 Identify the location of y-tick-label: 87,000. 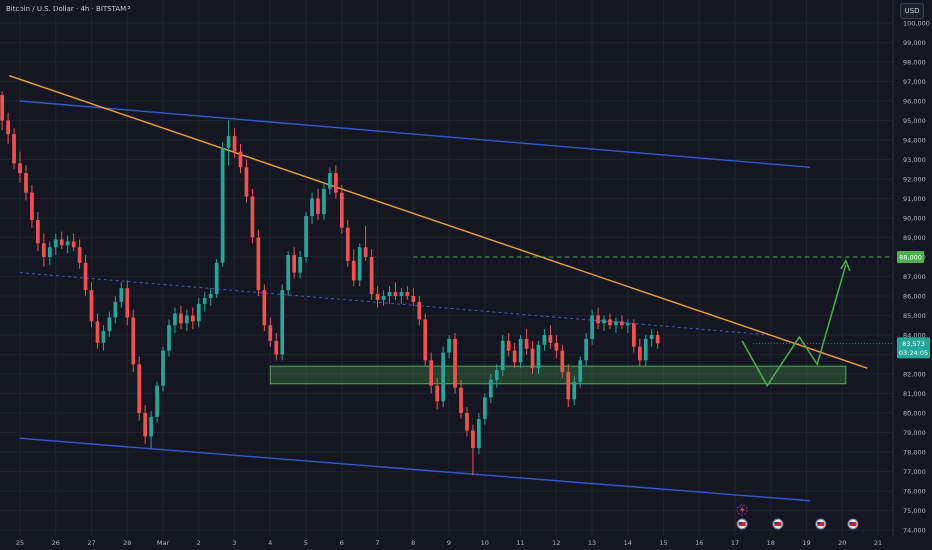
(914, 277).